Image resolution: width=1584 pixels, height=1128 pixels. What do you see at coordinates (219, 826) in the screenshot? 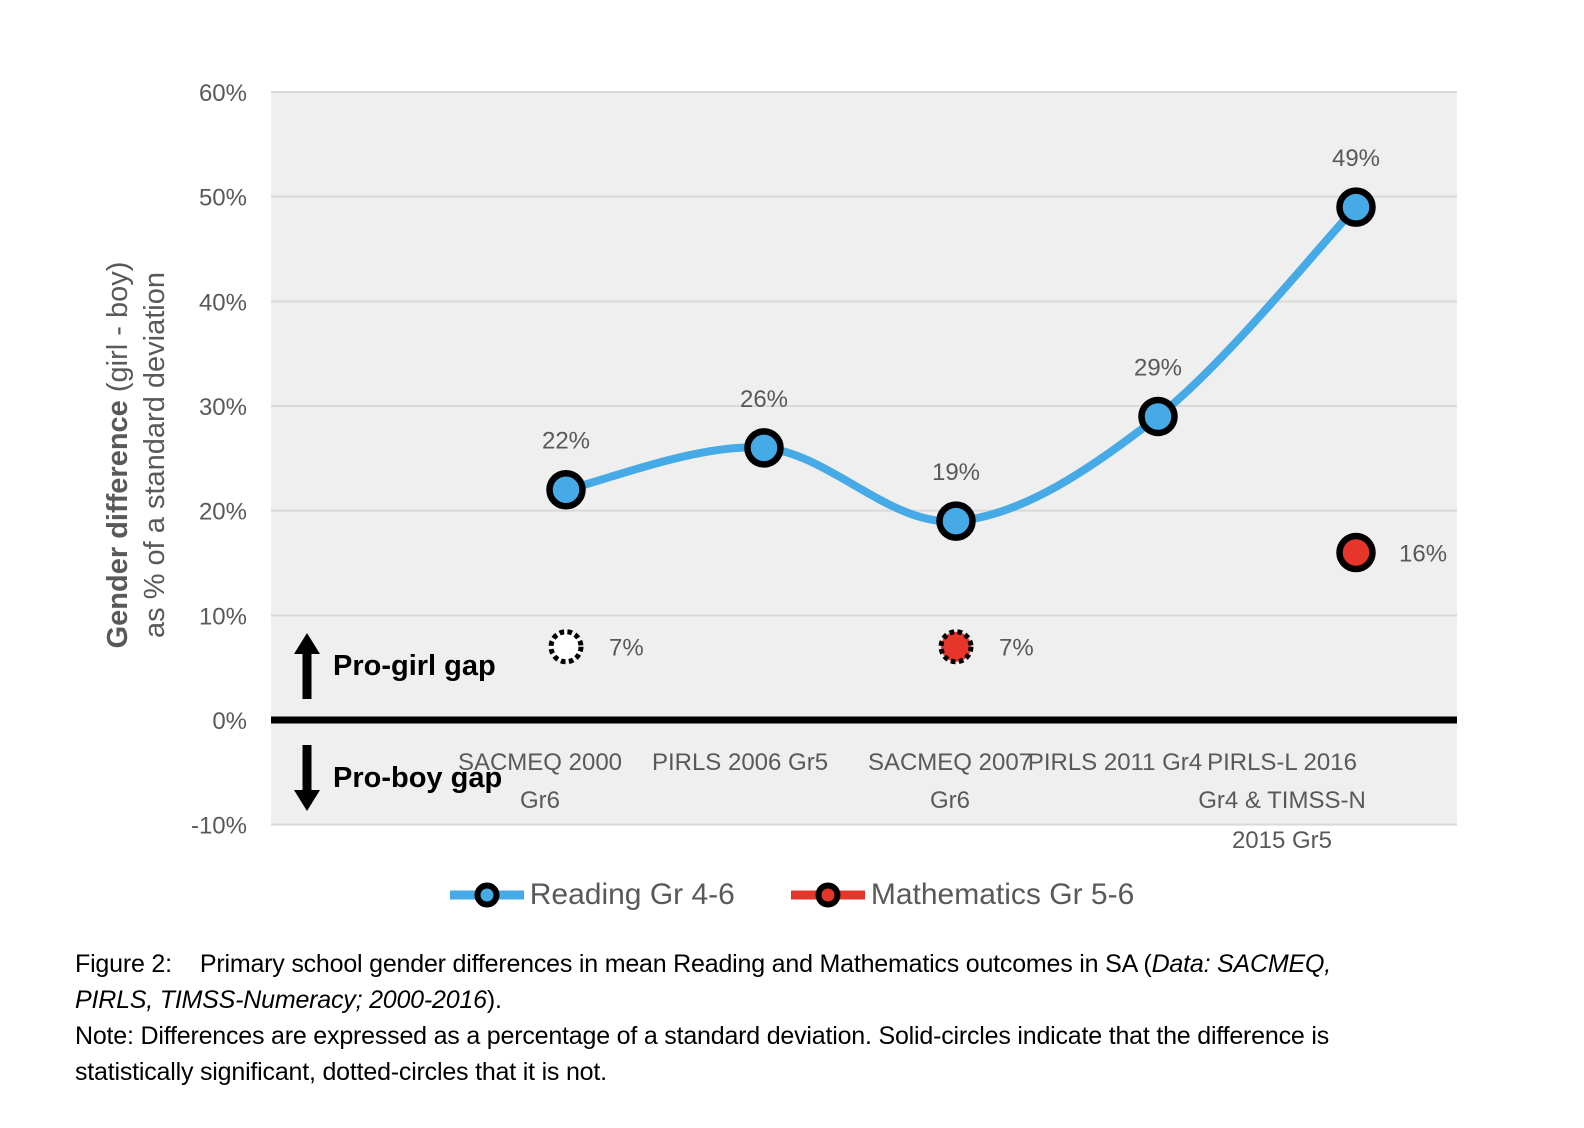
I see `y-tick-label: -10%` at bounding box center [219, 826].